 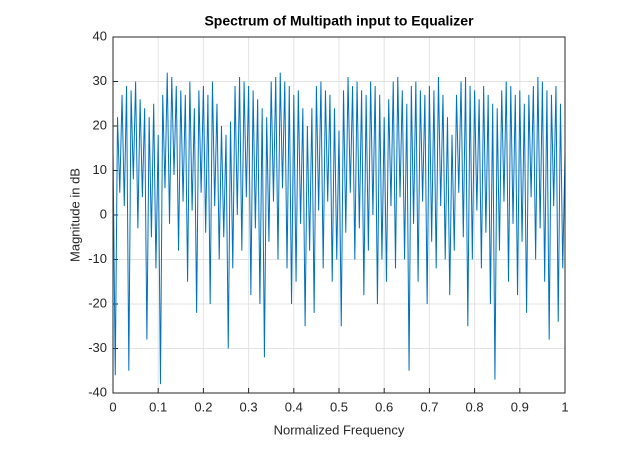 What do you see at coordinates (339, 406) in the screenshot?
I see `x-tick-label: 0.5` at bounding box center [339, 406].